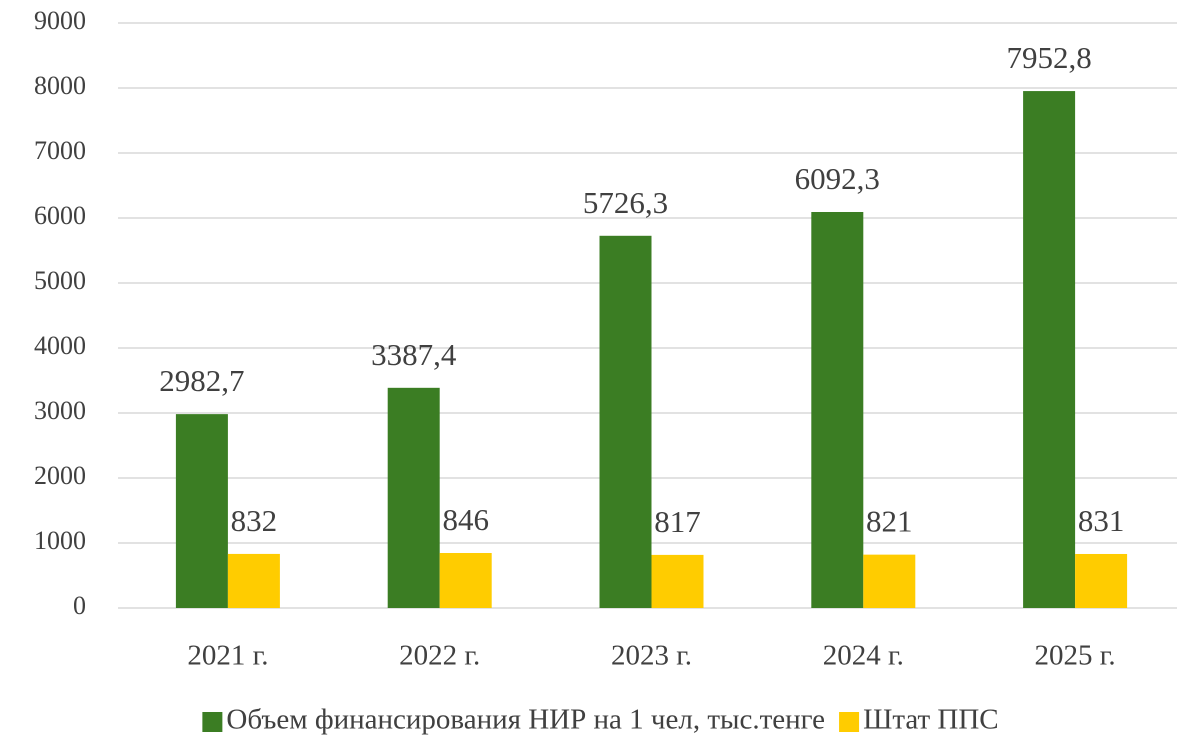  I want to click on data-label: 832, so click(254, 520).